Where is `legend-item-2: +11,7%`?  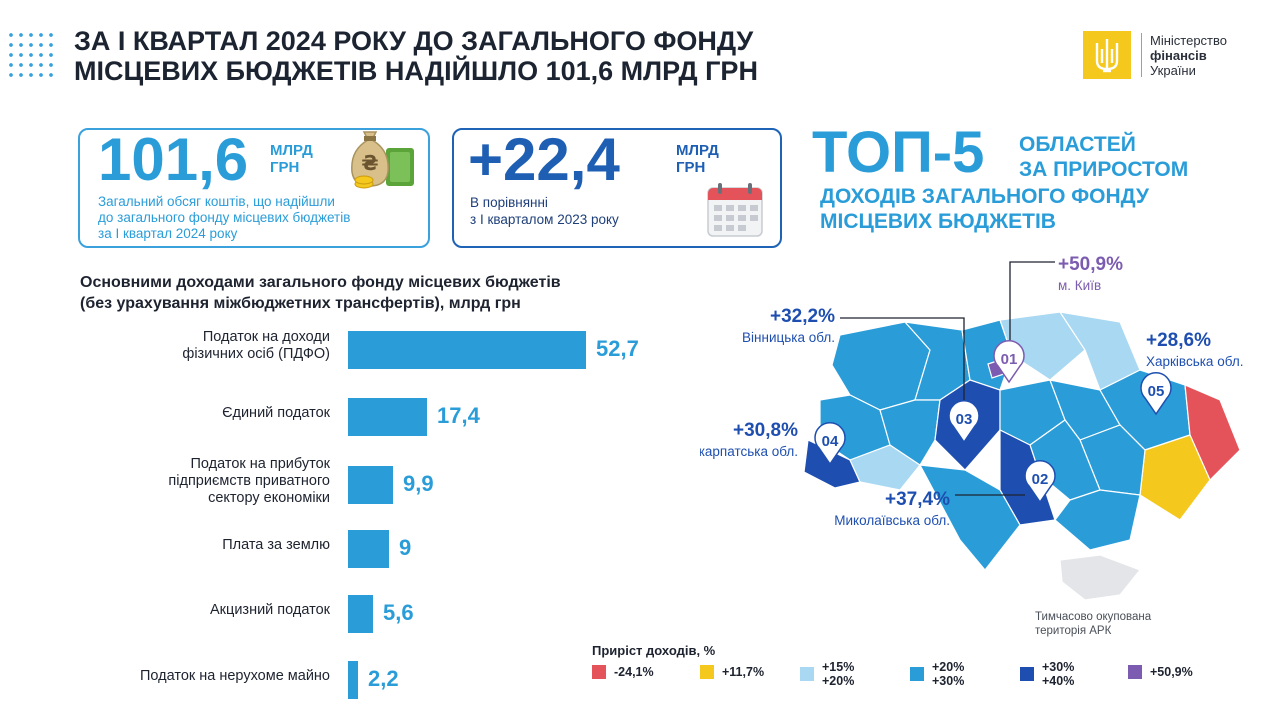 legend-item-2: +11,7% is located at coordinates (732, 672).